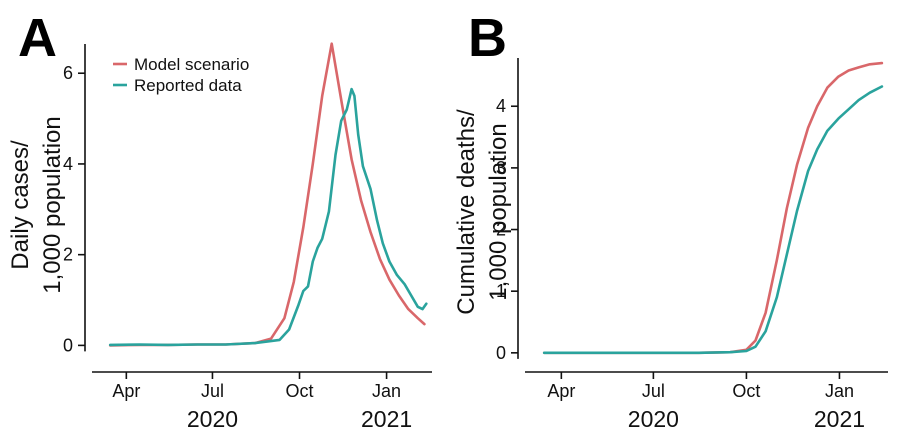 This screenshot has width=900, height=440. Describe the element at coordinates (126, 391) in the screenshot. I see `panel-a-x-tick-label: Apr` at that location.